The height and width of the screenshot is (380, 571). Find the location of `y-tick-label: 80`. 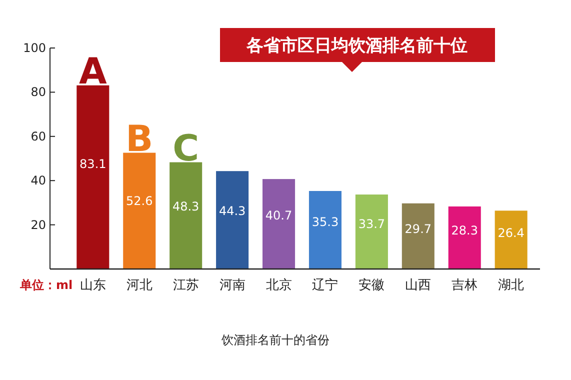

y-tick-label: 80 is located at coordinates (38, 92).